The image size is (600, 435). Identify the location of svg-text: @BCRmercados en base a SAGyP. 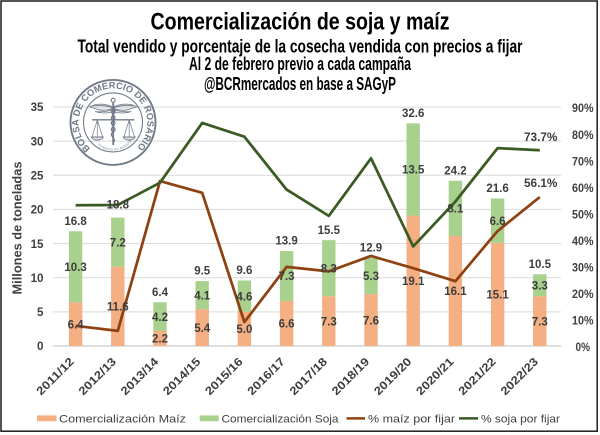
(300, 84).